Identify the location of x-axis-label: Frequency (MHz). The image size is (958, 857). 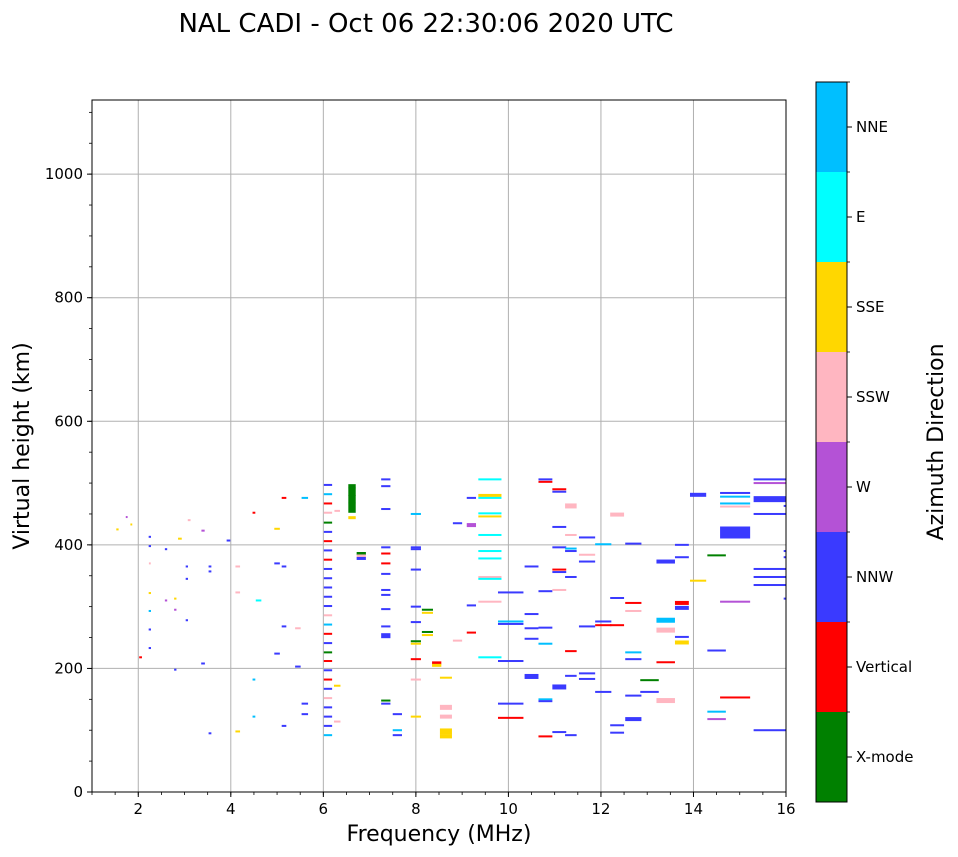
(439, 834).